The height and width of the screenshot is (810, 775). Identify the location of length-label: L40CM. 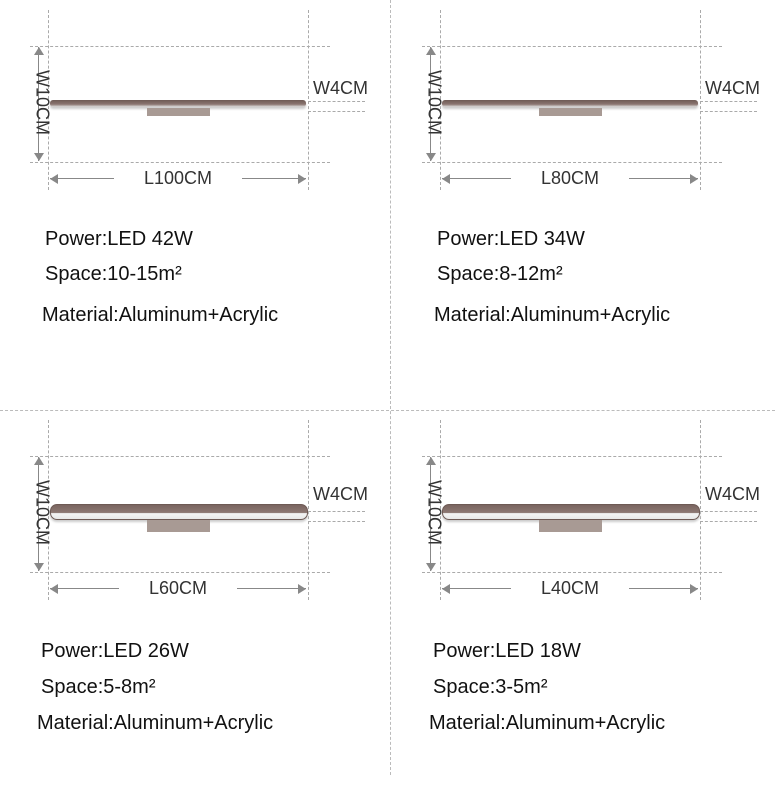
(570, 588).